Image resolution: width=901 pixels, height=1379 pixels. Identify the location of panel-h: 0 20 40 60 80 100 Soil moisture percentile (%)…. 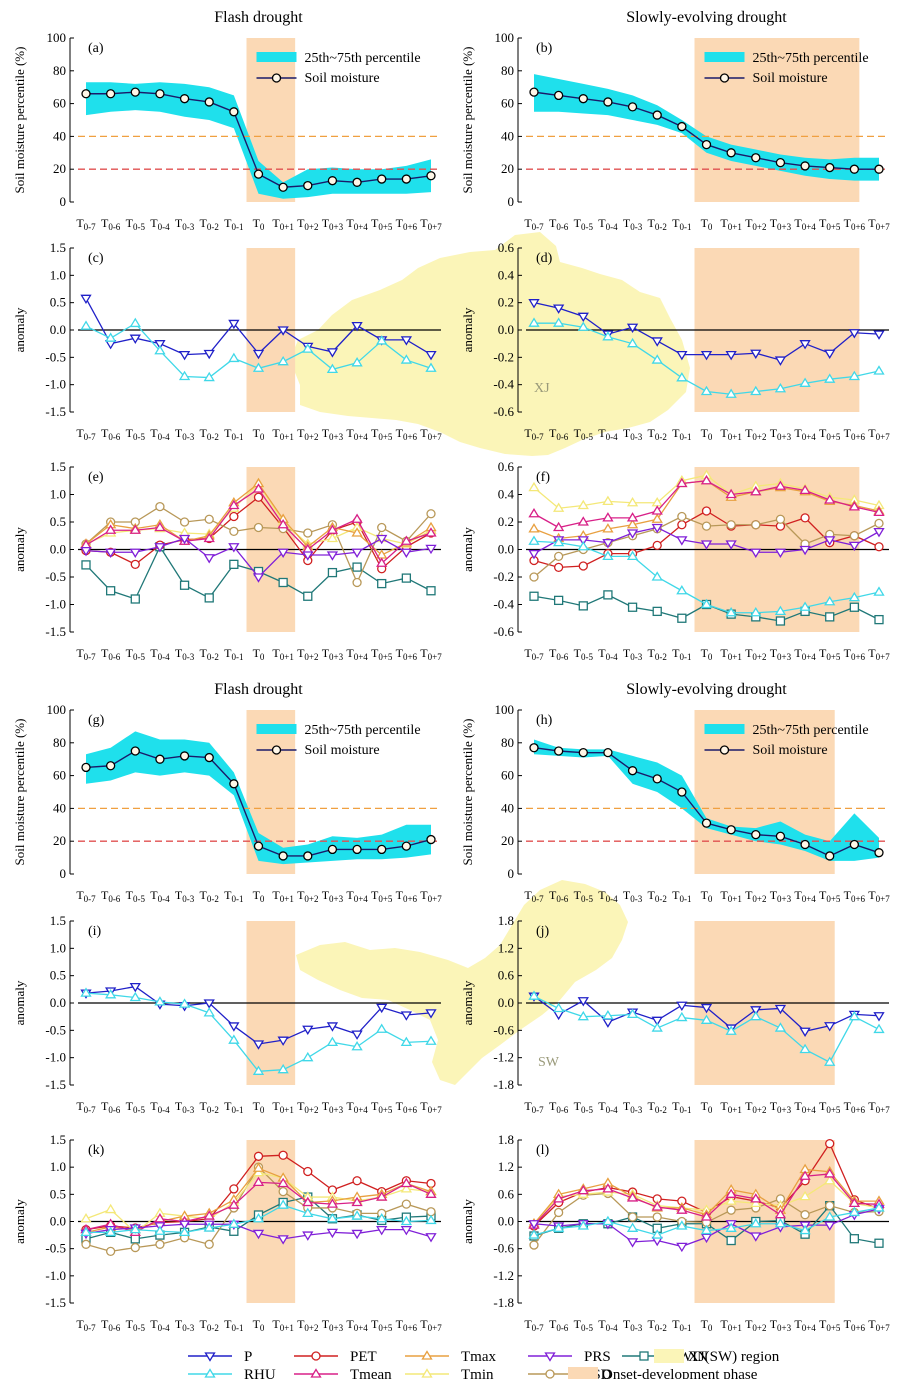
(675, 792).